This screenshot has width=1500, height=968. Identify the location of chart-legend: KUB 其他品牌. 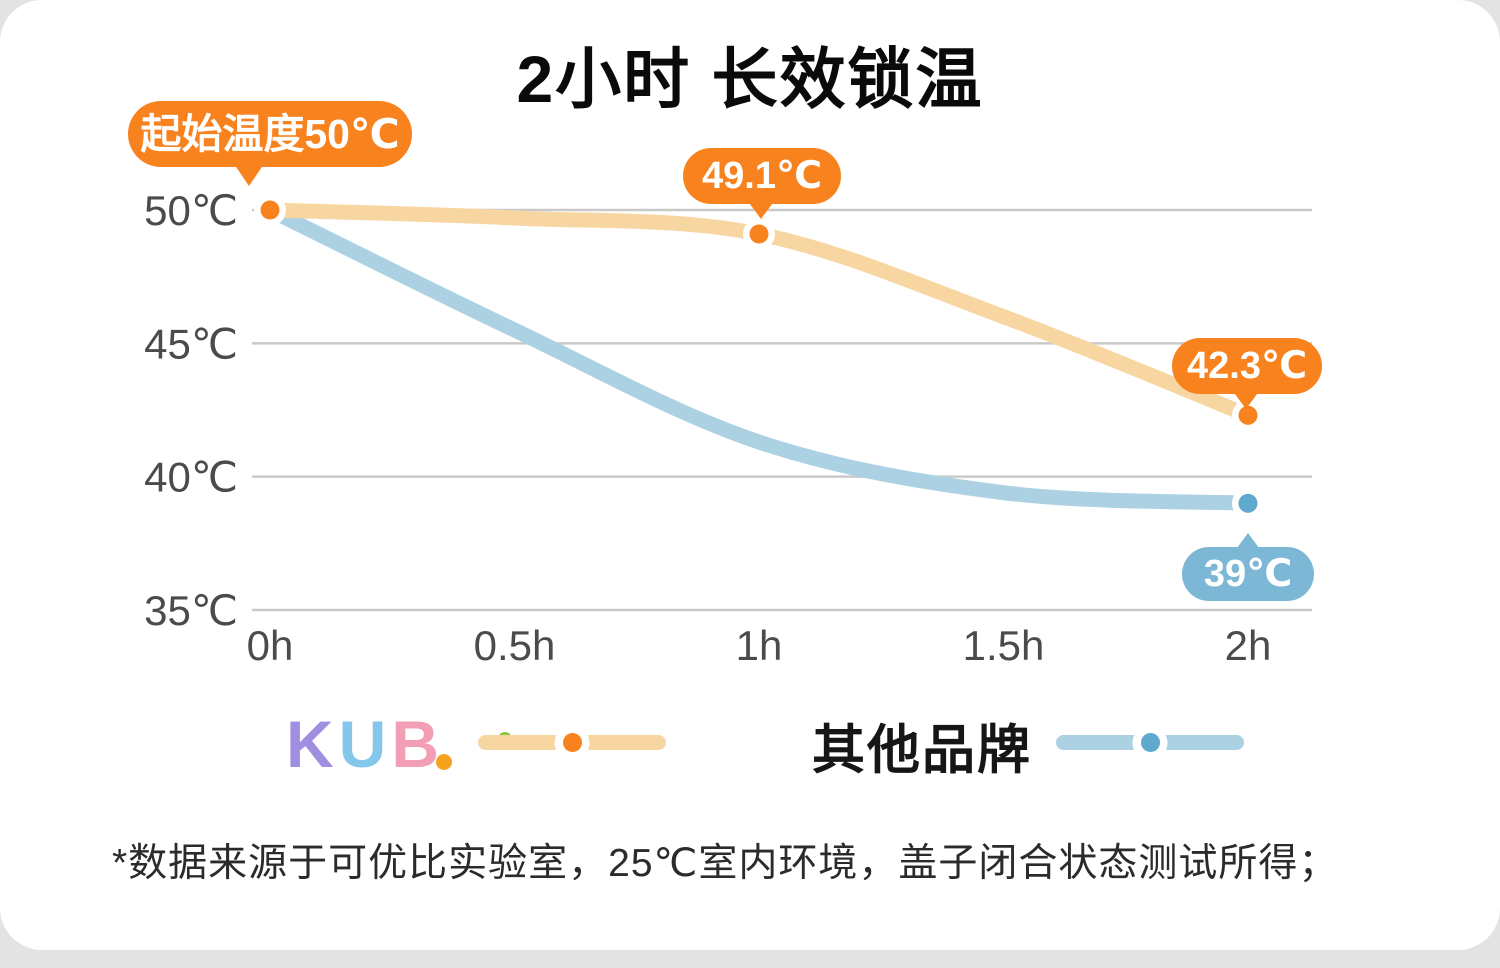
(750, 748).